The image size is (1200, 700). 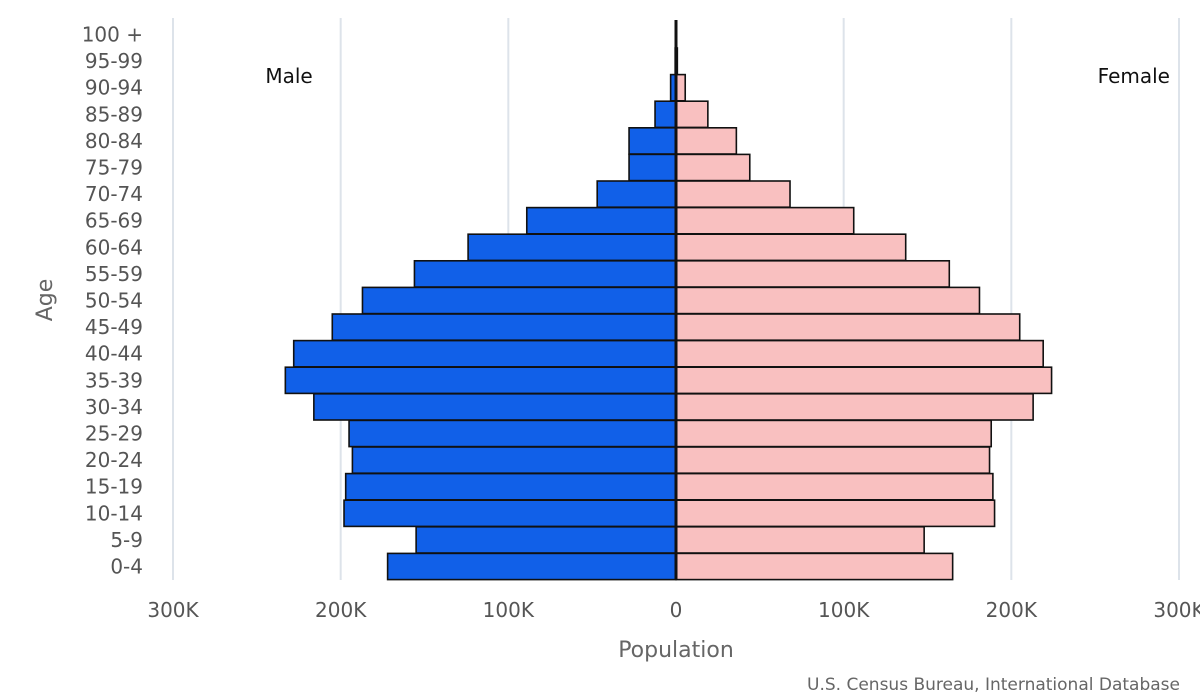 What do you see at coordinates (114, 194) in the screenshot?
I see `y-tick-label: 70-74` at bounding box center [114, 194].